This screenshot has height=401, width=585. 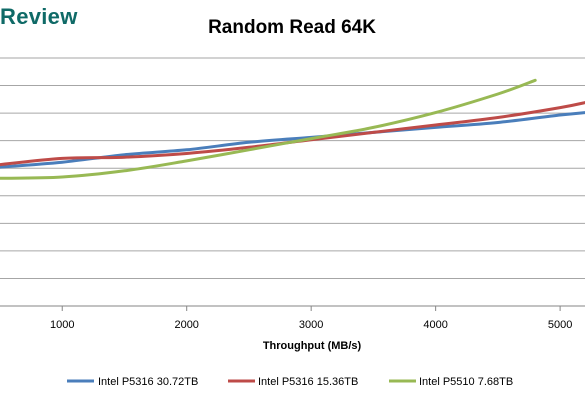 What do you see at coordinates (148, 382) in the screenshot?
I see `legend-label-1: Intel P5316 30.72TB` at bounding box center [148, 382].